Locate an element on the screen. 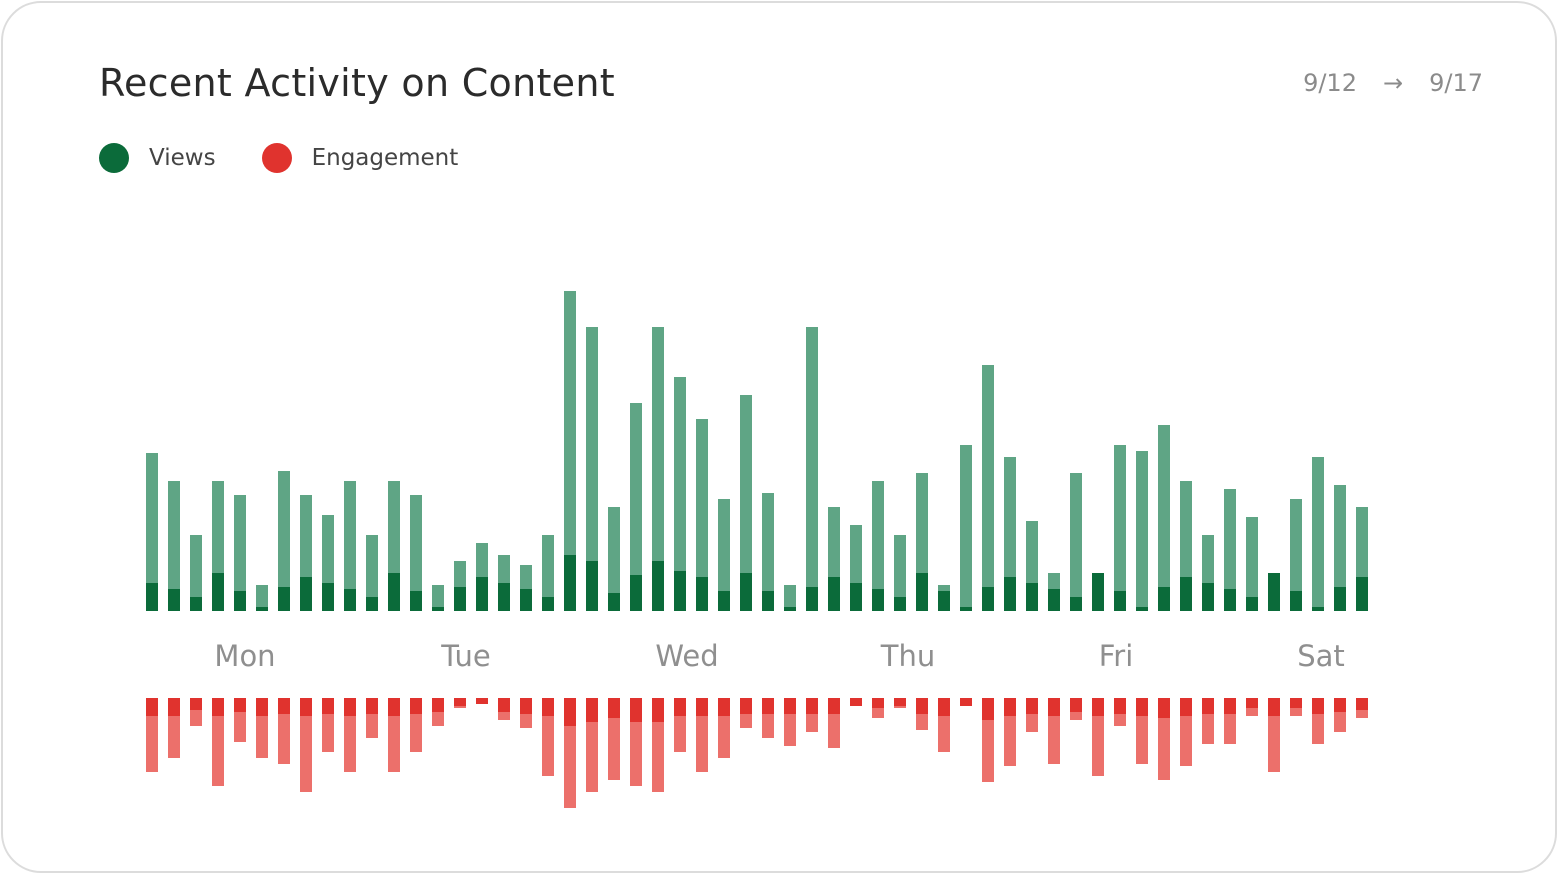  date-range: 9/12 → 9/17 is located at coordinates (1393, 83).